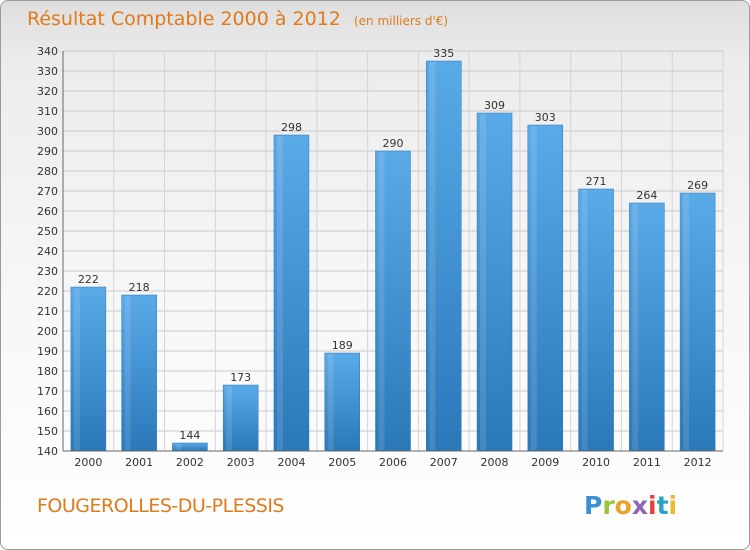  I want to click on y-tick-label: 320, so click(47, 91).